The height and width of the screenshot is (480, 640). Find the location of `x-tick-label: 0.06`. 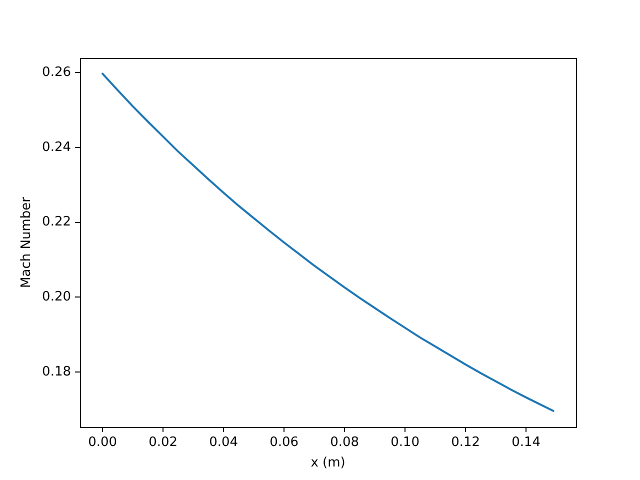

x-tick-label: 0.06 is located at coordinates (284, 442).